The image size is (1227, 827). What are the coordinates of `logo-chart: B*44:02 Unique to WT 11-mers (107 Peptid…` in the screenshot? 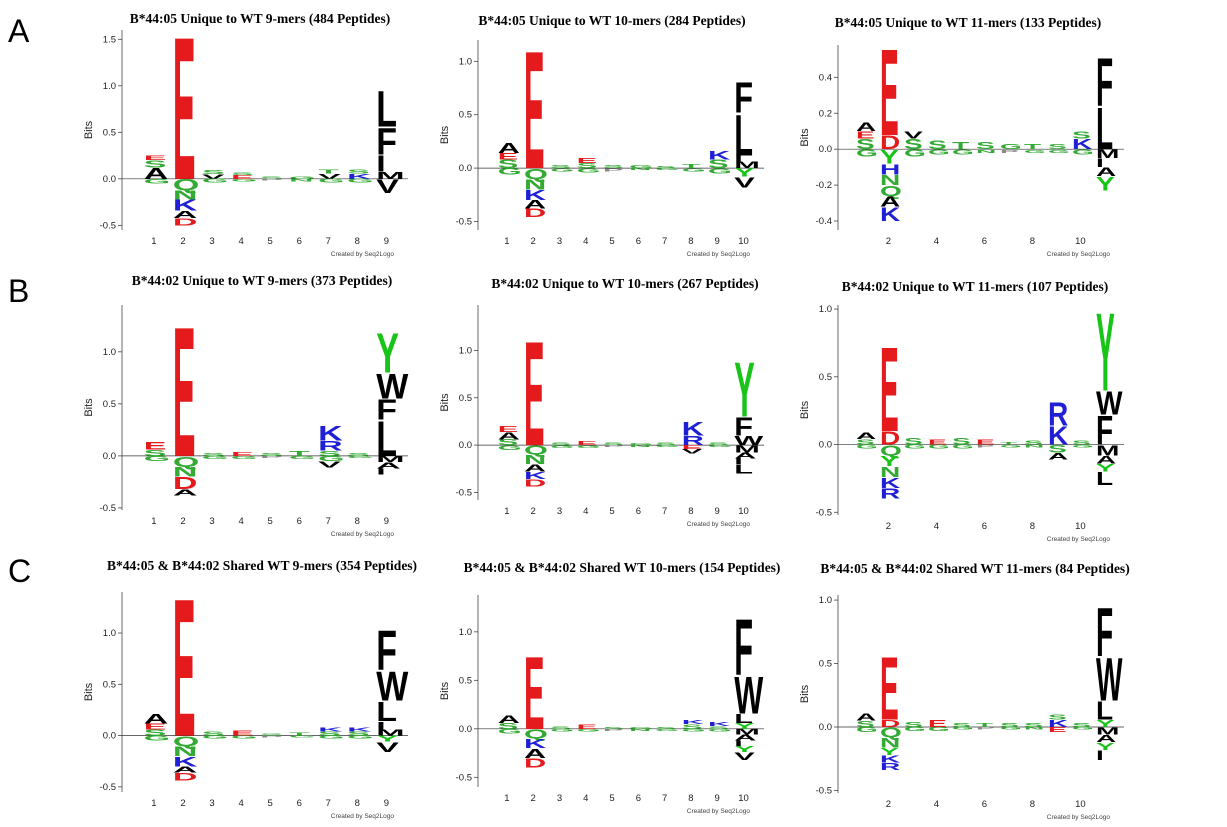 It's located at (961, 411).